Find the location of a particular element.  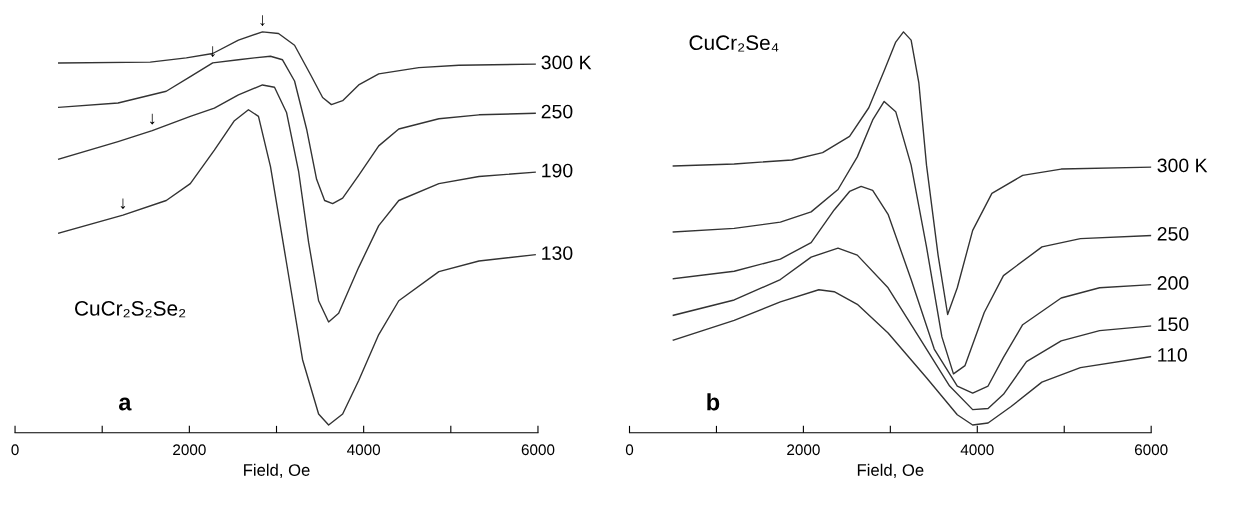

annotation: b is located at coordinates (713, 402).